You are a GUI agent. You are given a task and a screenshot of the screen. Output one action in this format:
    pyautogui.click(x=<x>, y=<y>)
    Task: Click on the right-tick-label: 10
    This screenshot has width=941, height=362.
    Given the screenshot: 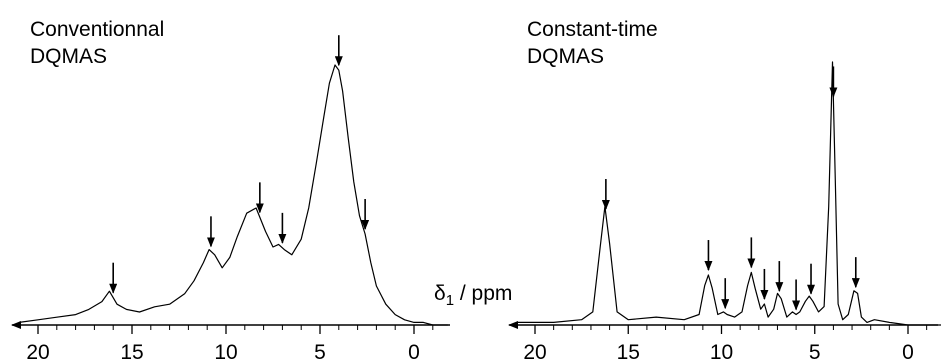 What is the action you would take?
    pyautogui.click(x=721, y=351)
    